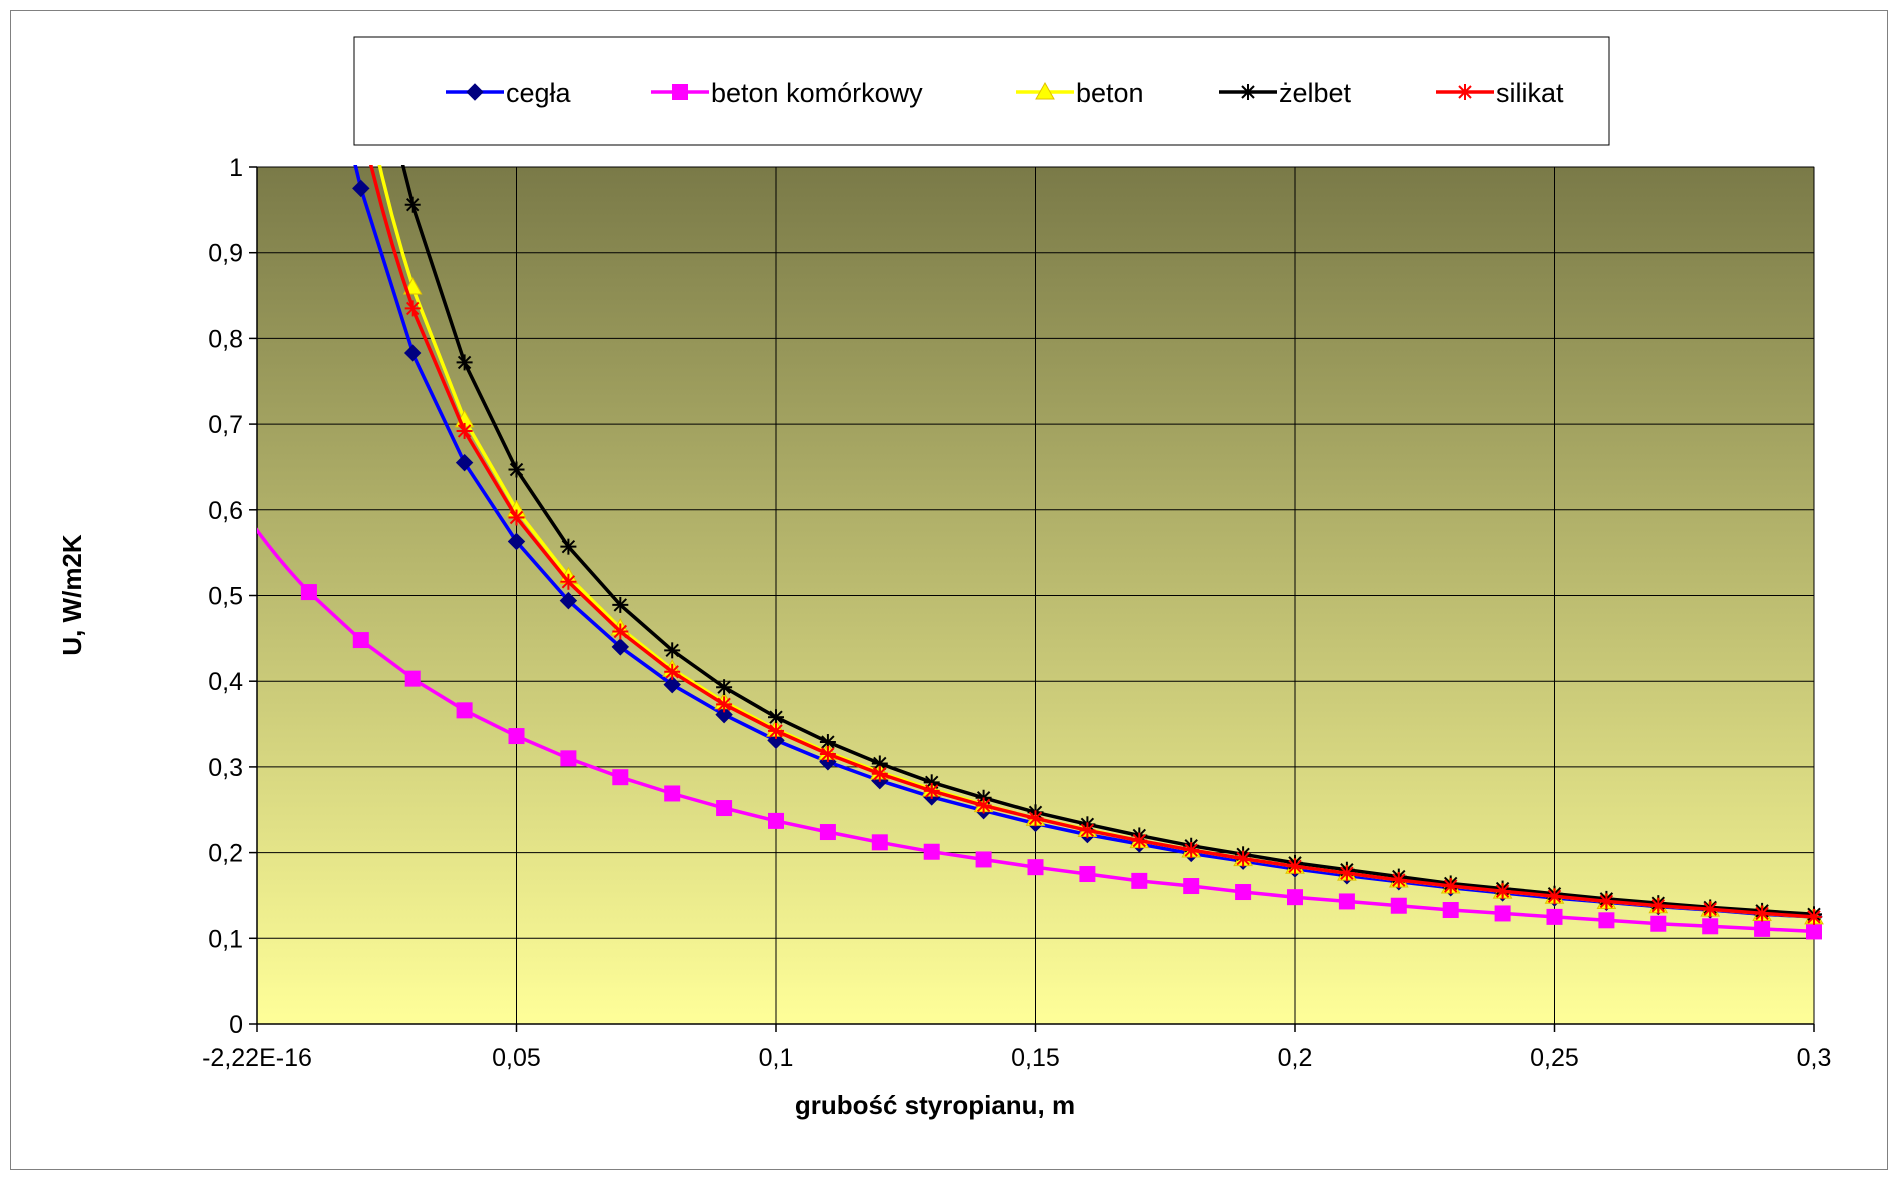  What do you see at coordinates (776, 1058) in the screenshot?
I see `x-tick-label-2: 0,1` at bounding box center [776, 1058].